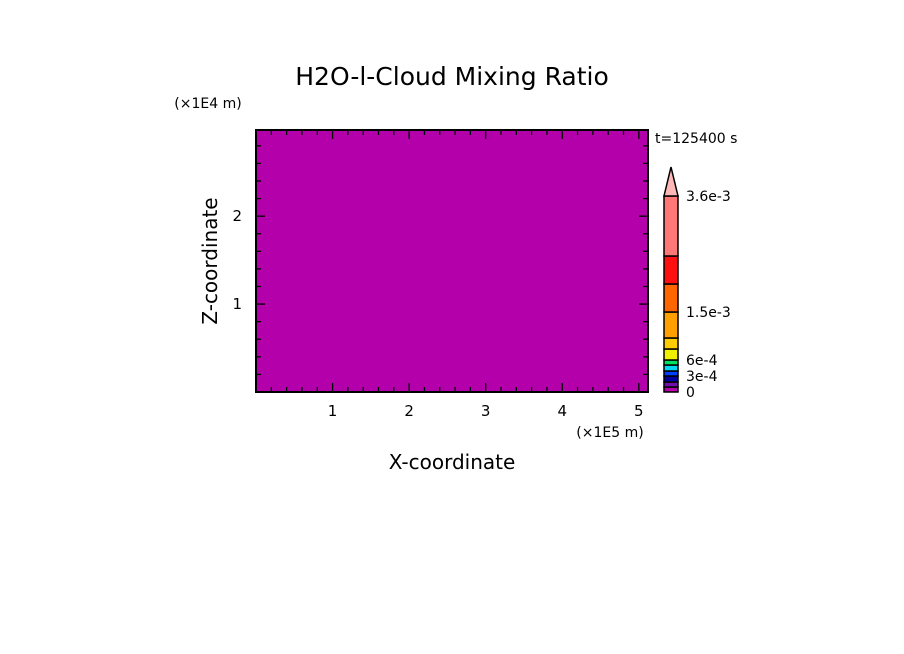 The height and width of the screenshot is (654, 904). What do you see at coordinates (639, 411) in the screenshot?
I see `x-tick-label: 5` at bounding box center [639, 411].